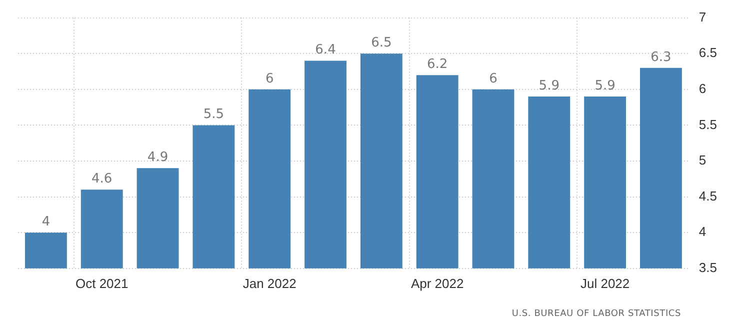 The image size is (731, 326). What do you see at coordinates (605, 283) in the screenshot?
I see `x-tick-label: Jul 2022` at bounding box center [605, 283].